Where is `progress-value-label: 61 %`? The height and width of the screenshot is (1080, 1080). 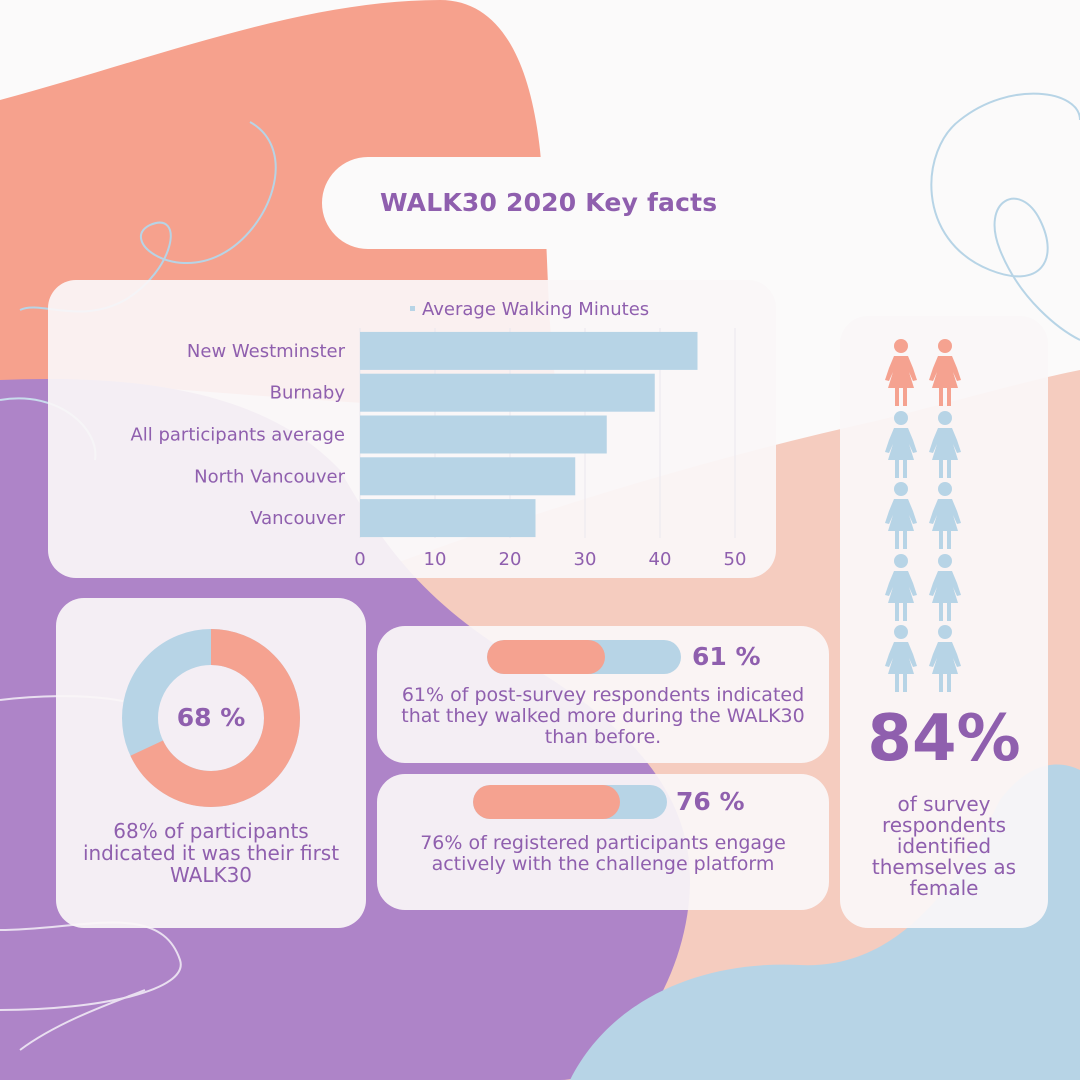 progress-value-label: 61 % is located at coordinates (726, 656).